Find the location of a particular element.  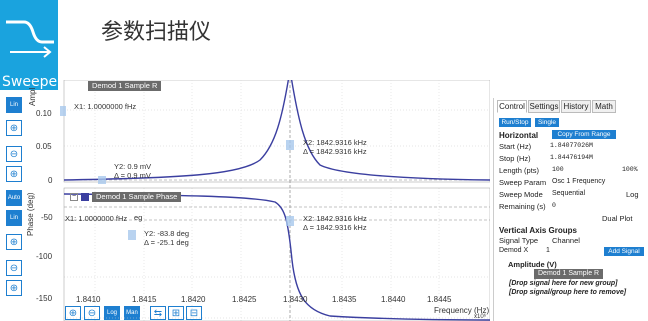

plot1-ytick: 0.05 is located at coordinates (44, 146).